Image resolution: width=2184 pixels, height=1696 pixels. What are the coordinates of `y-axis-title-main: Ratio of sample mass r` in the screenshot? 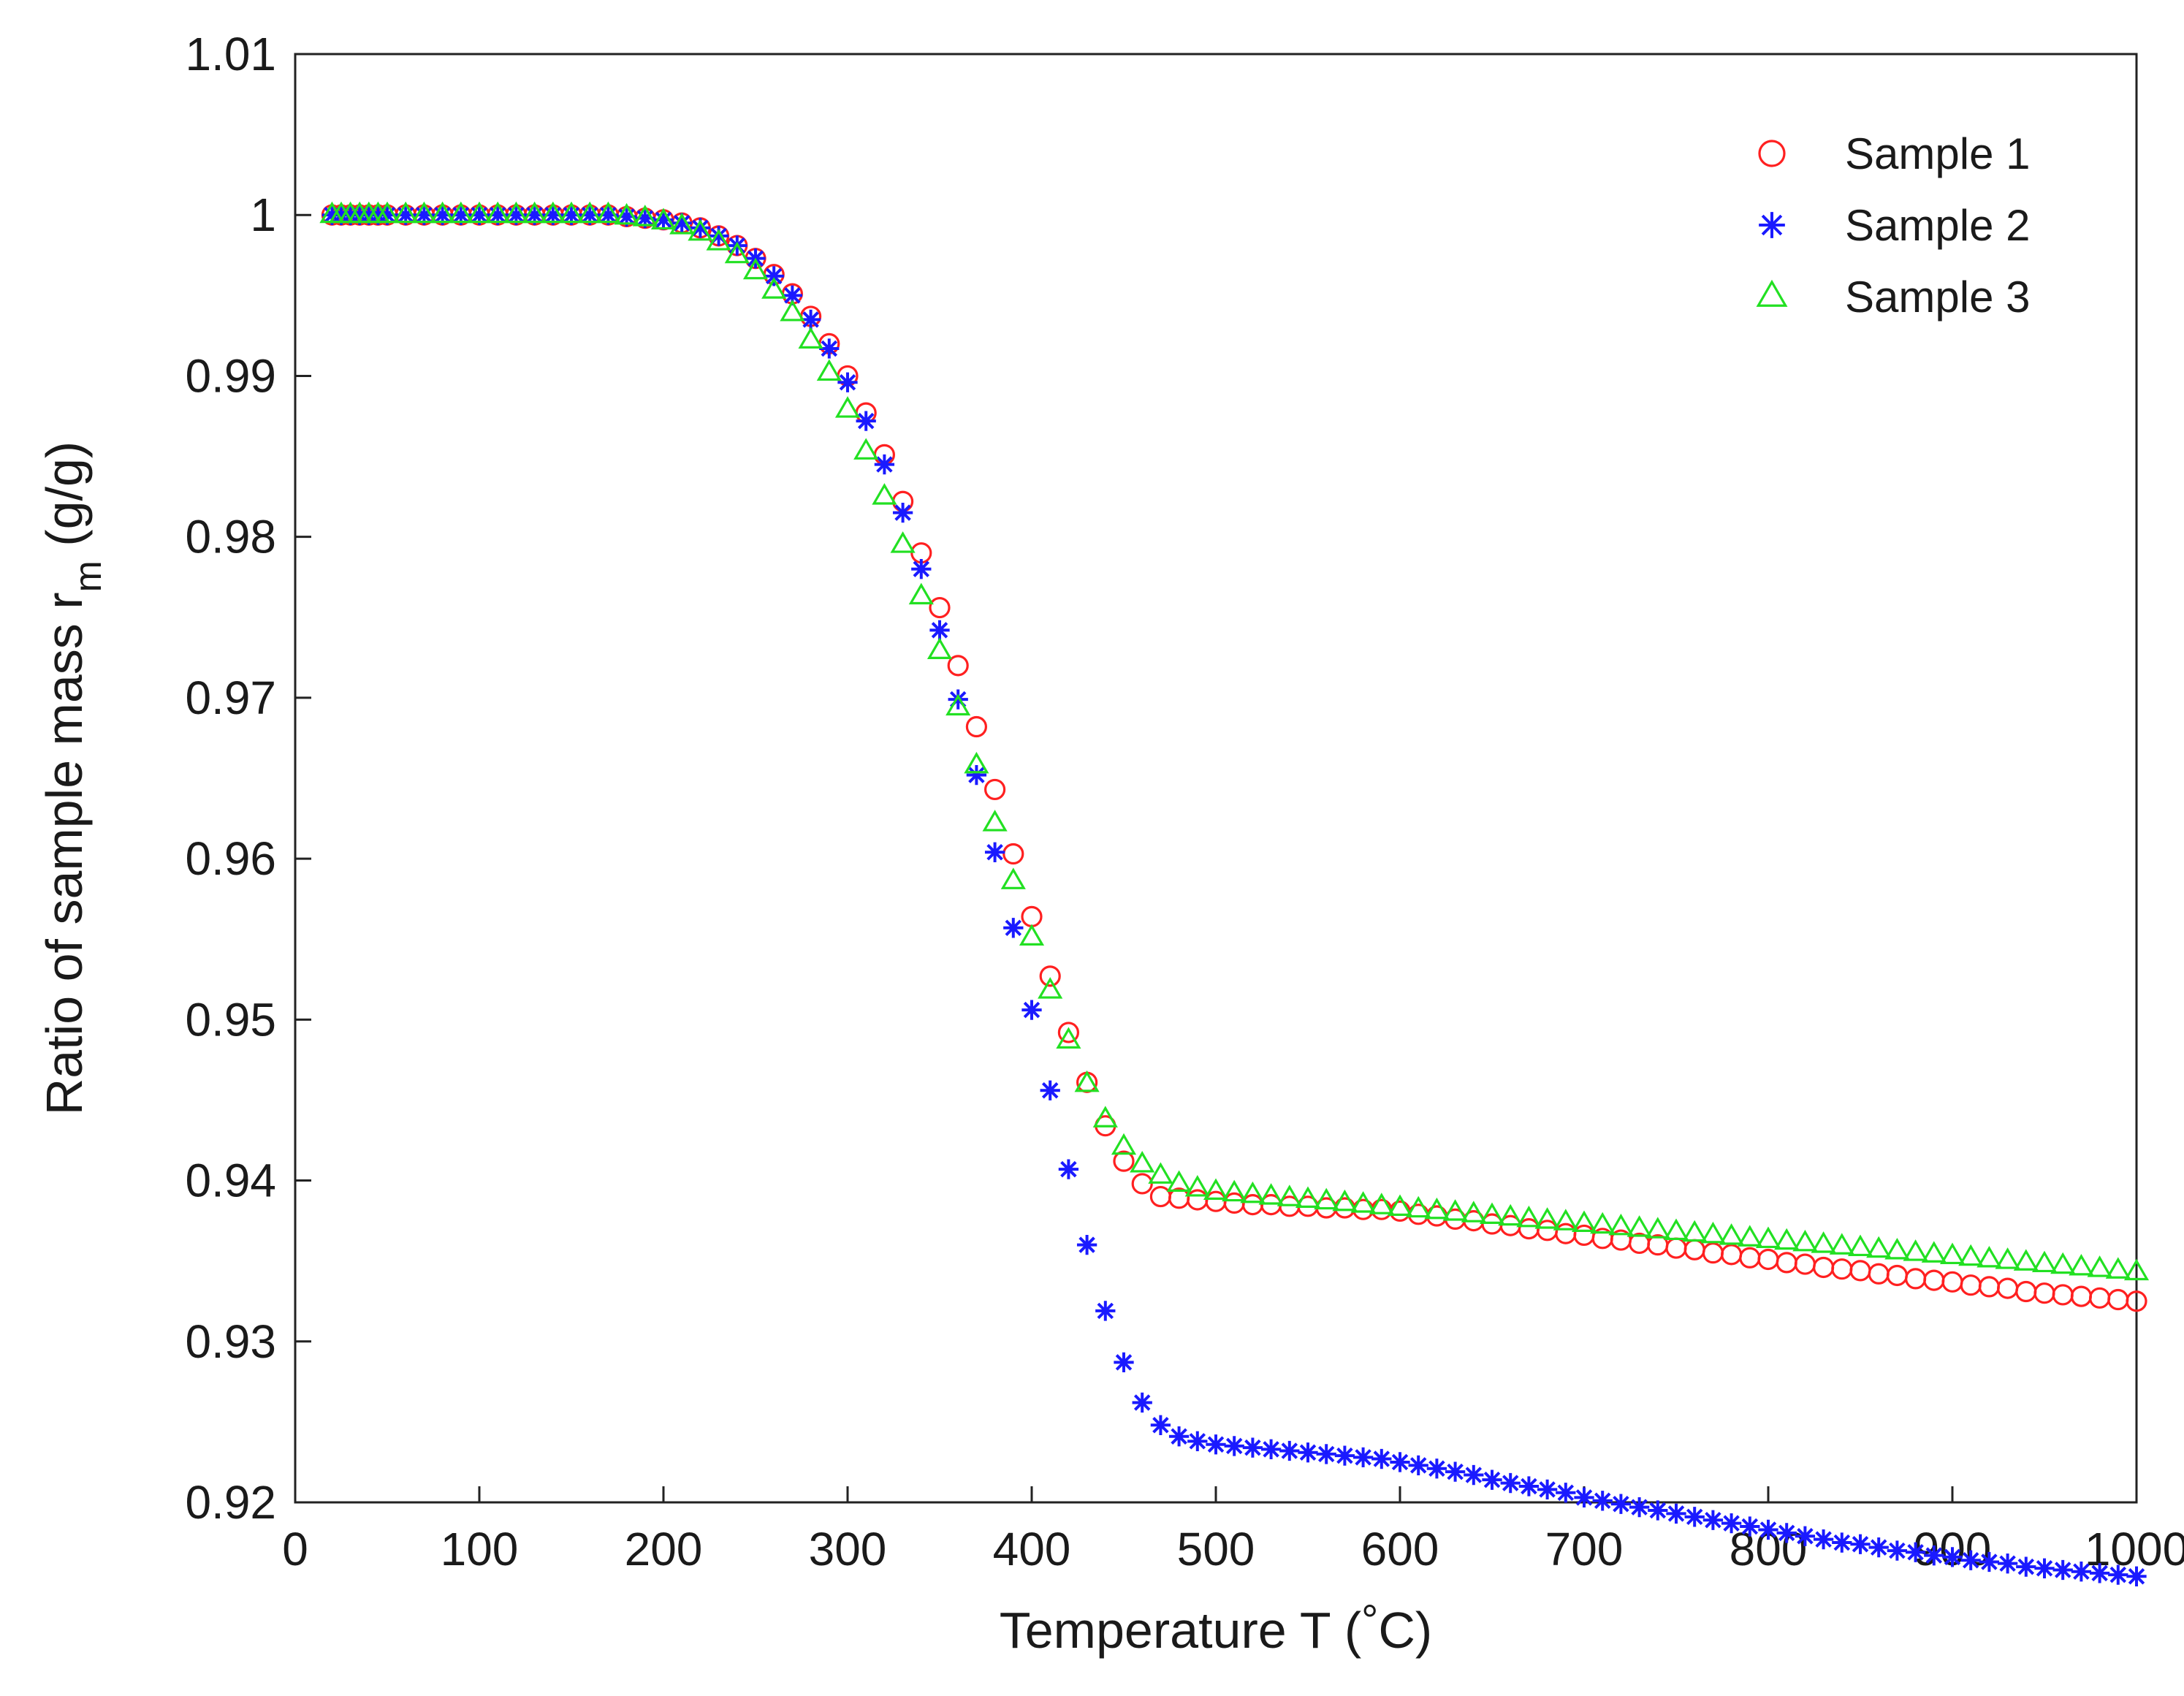 It's located at (64, 853).